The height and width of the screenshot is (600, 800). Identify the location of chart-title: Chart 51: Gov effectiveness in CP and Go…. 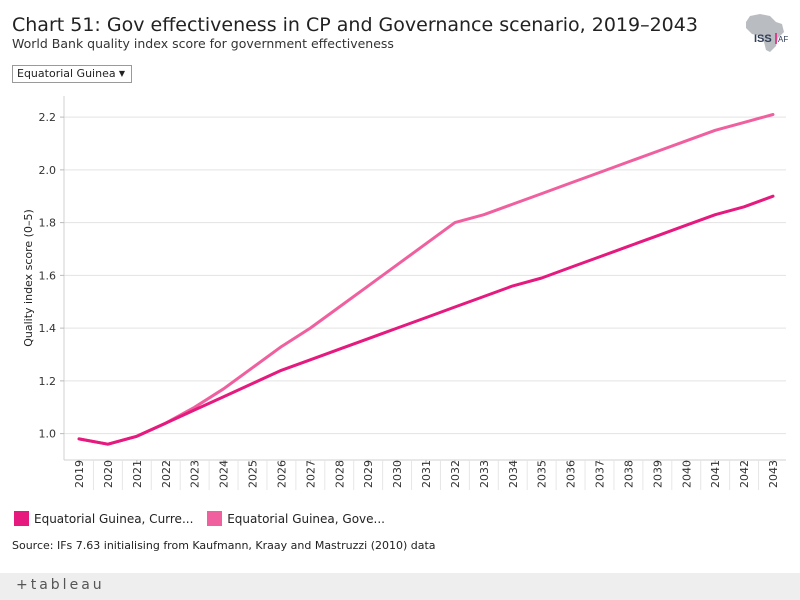
(355, 25).